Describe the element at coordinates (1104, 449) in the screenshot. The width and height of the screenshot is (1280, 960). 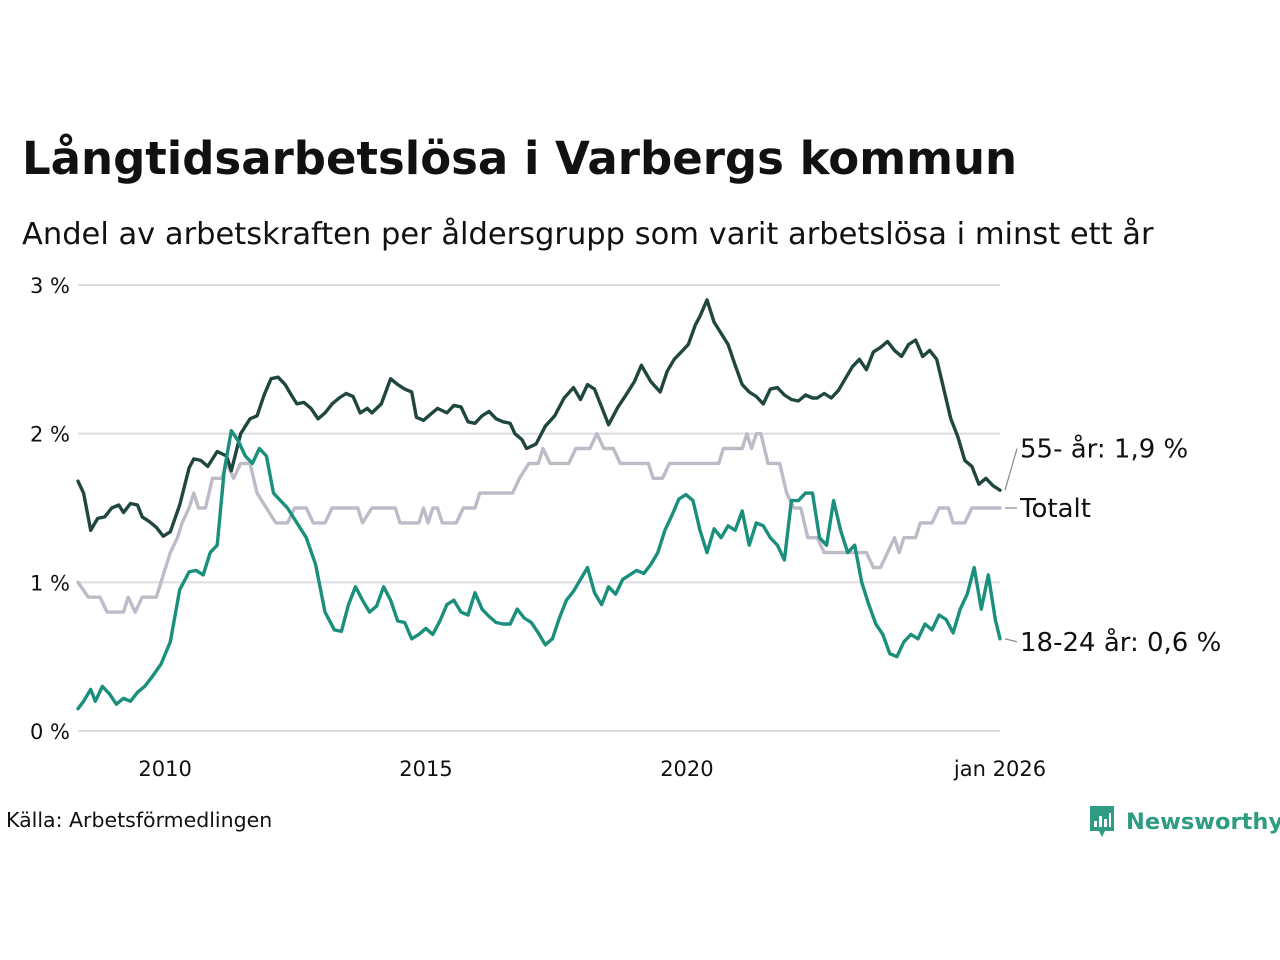
I see `series-end-label: 55- år: 1,9 %` at that location.